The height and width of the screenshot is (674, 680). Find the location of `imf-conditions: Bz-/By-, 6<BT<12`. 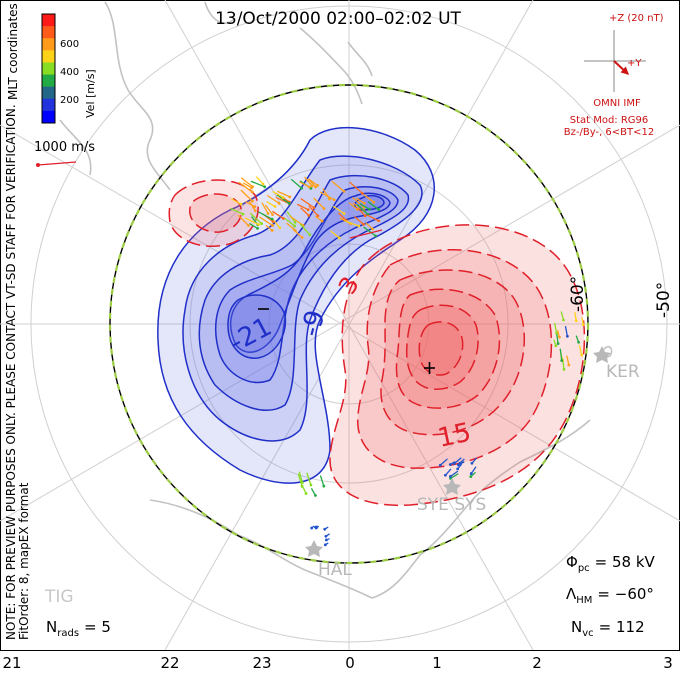

imf-conditions: Bz-/By-, 6<BT<12 is located at coordinates (609, 132).